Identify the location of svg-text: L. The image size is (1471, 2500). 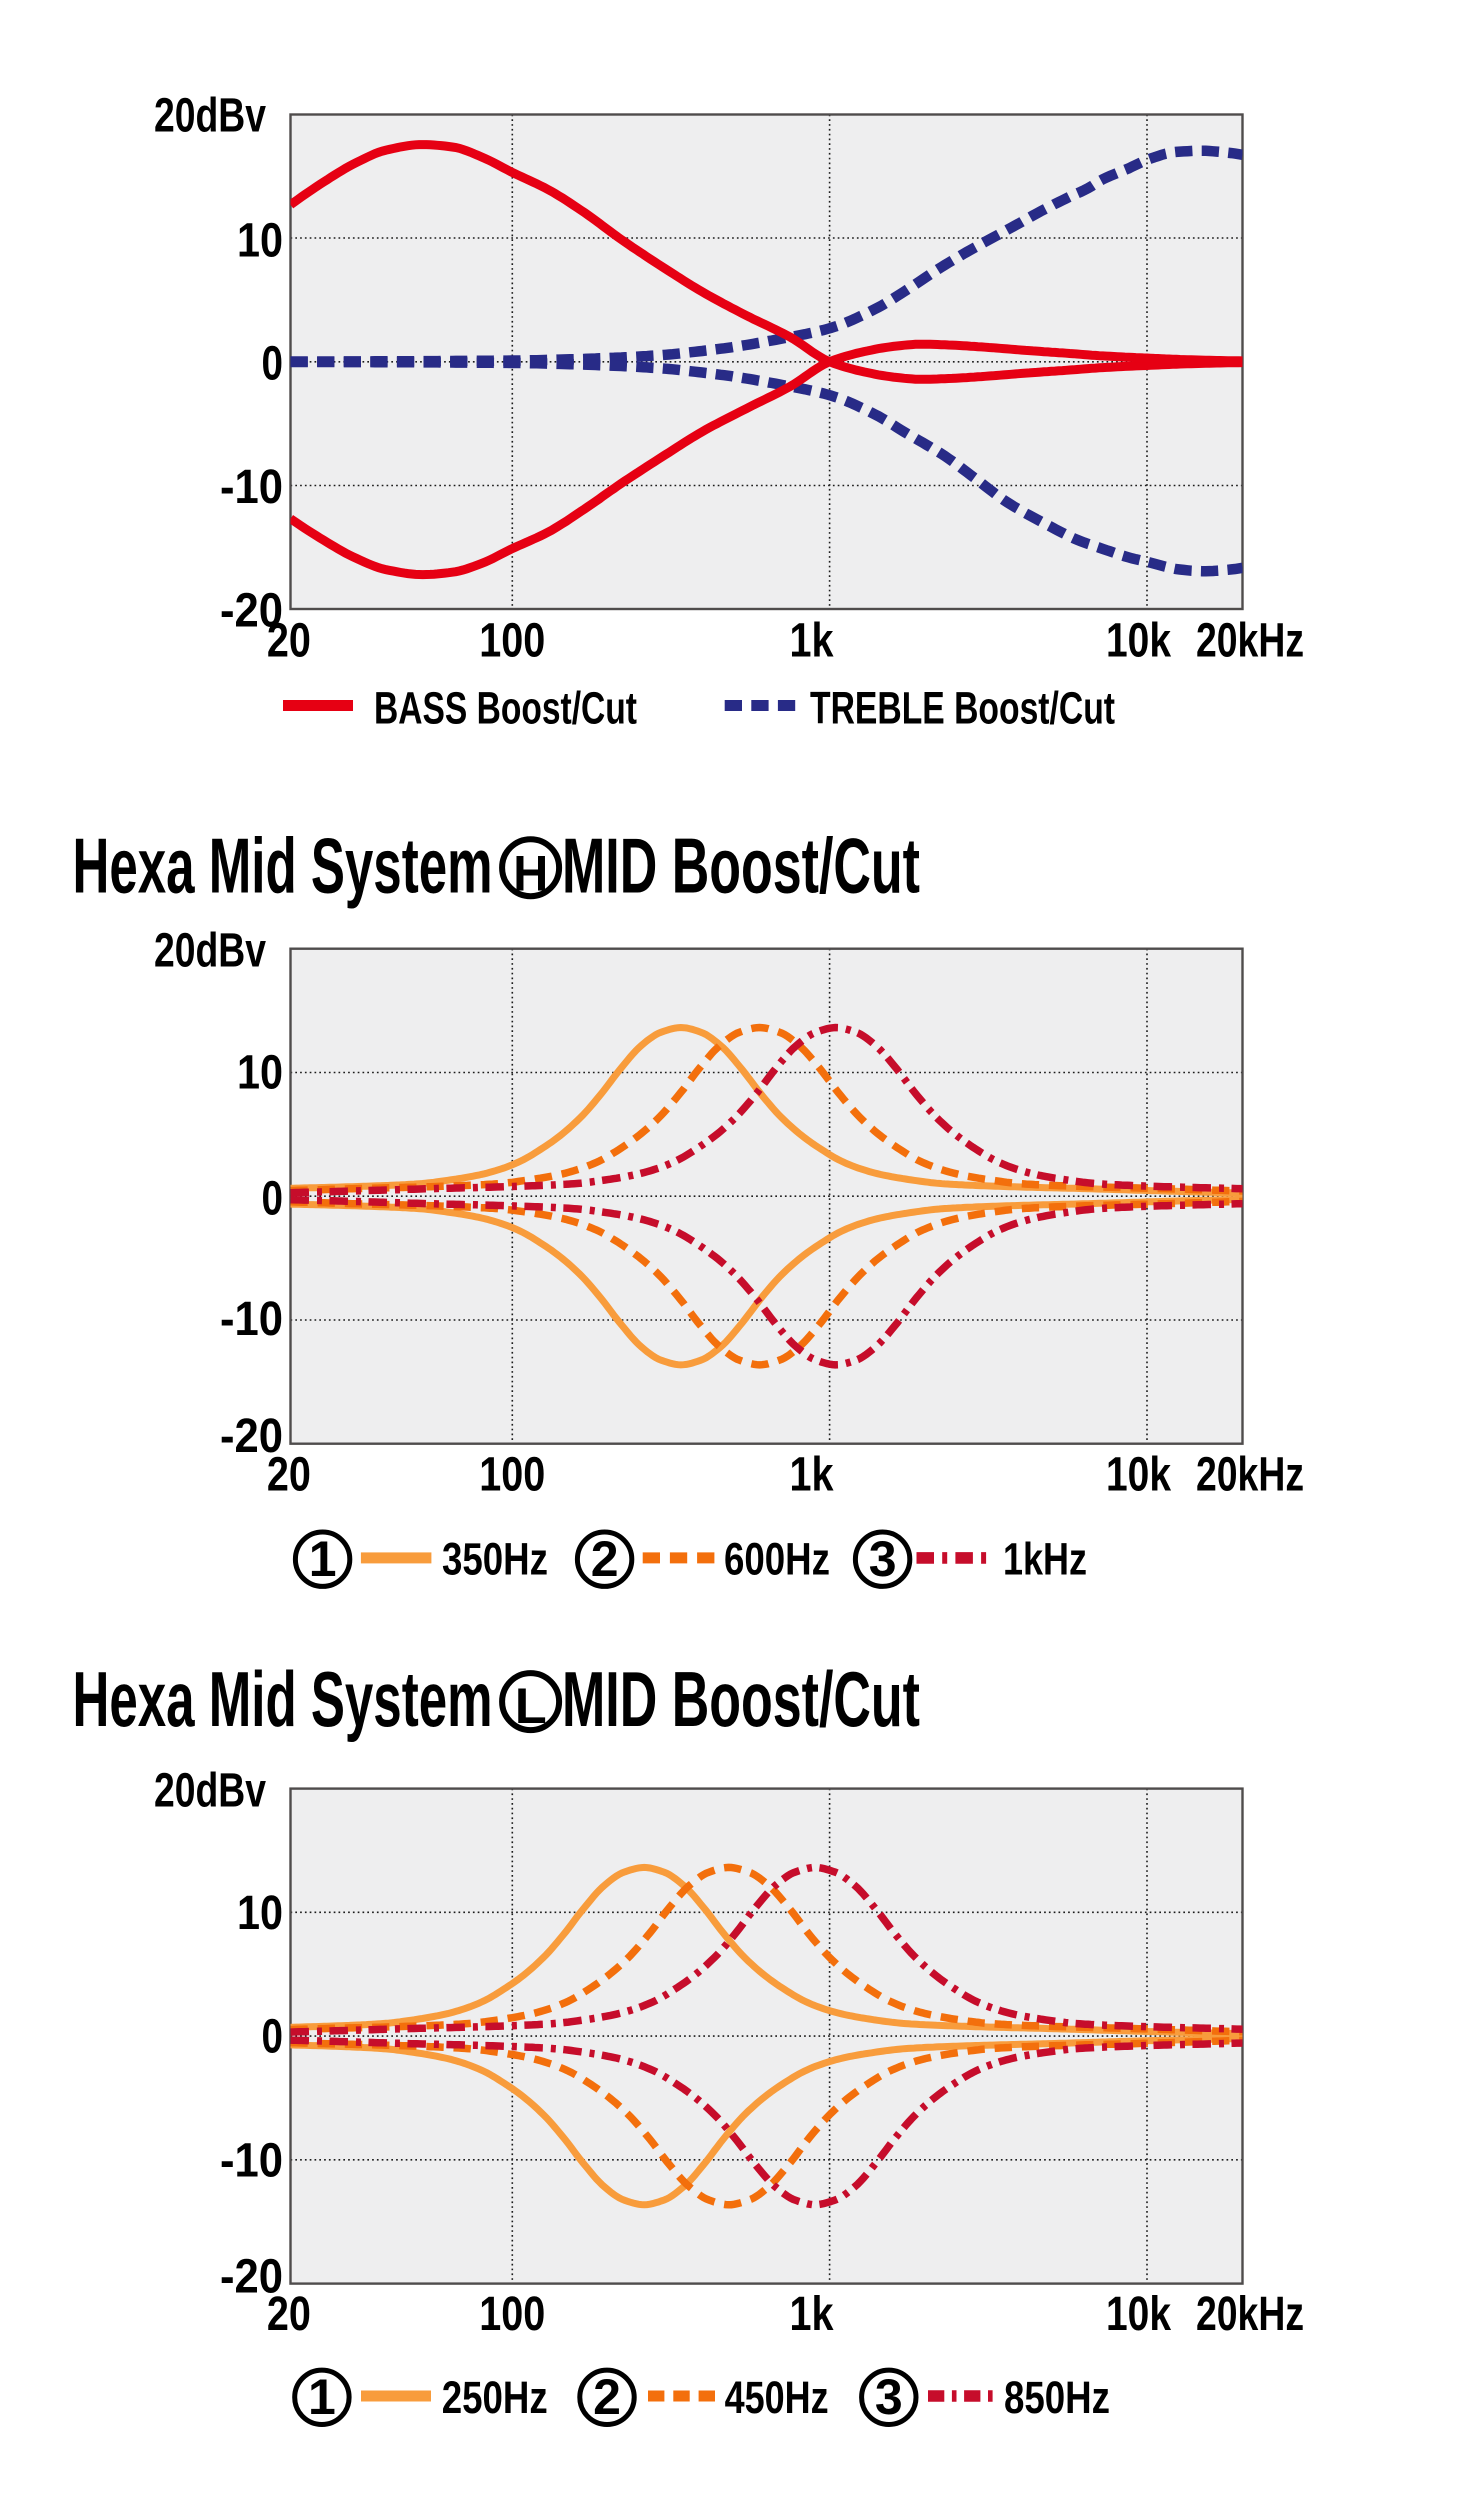
(531, 1706).